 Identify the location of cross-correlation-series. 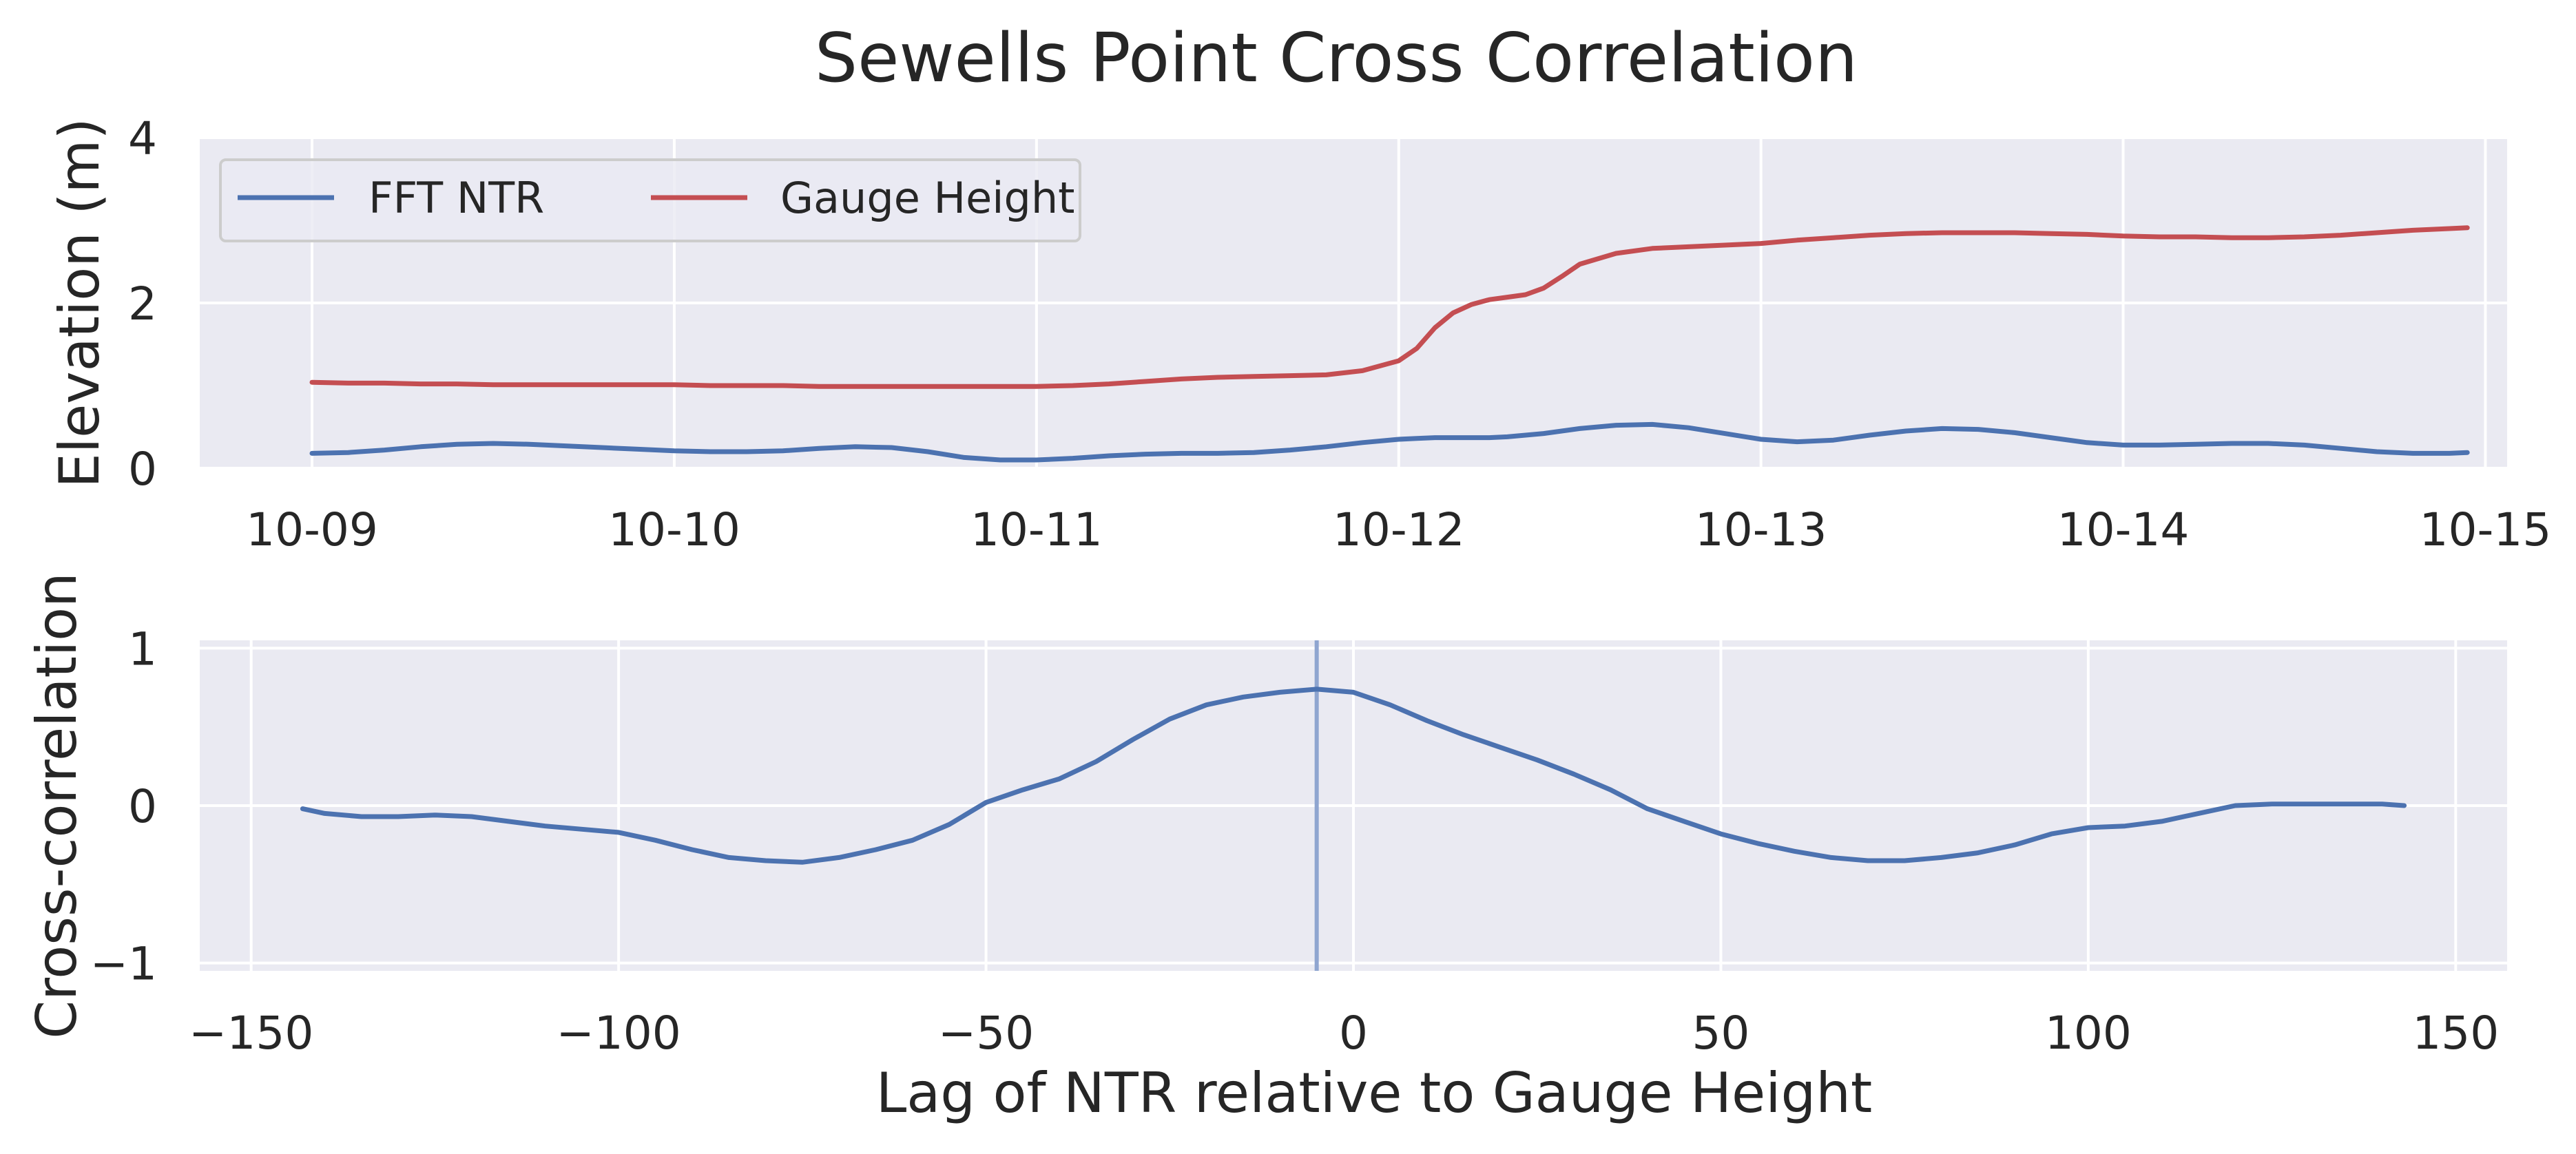
(1353, 775).